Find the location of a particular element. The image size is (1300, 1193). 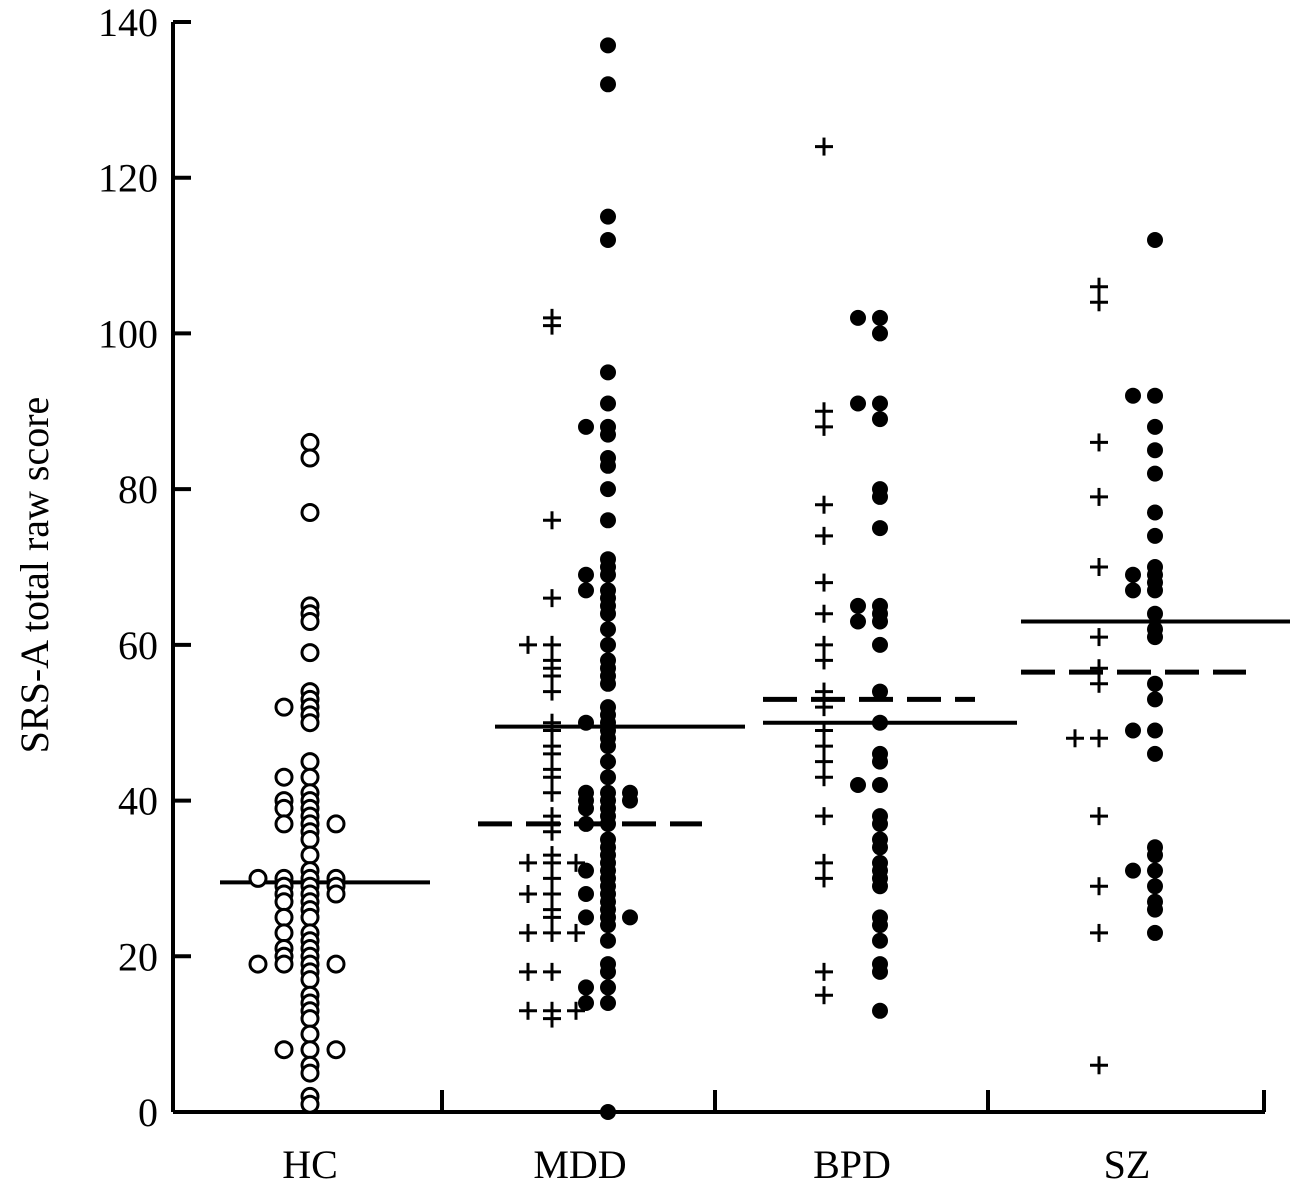

x-tick-label: BPD is located at coordinates (852, 1164).